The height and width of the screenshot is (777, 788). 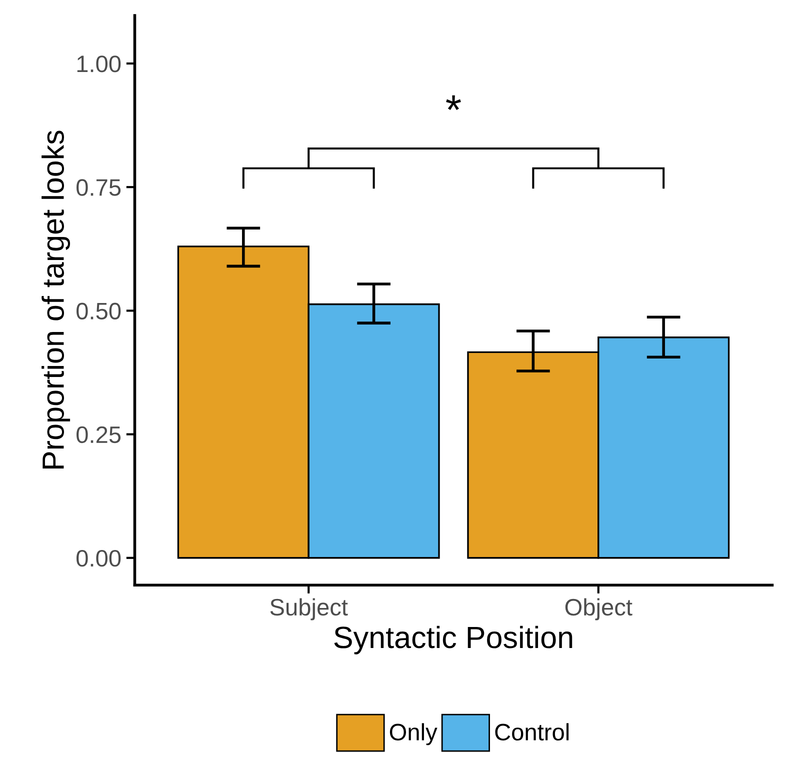 I want to click on annotation: *, so click(x=453, y=102).